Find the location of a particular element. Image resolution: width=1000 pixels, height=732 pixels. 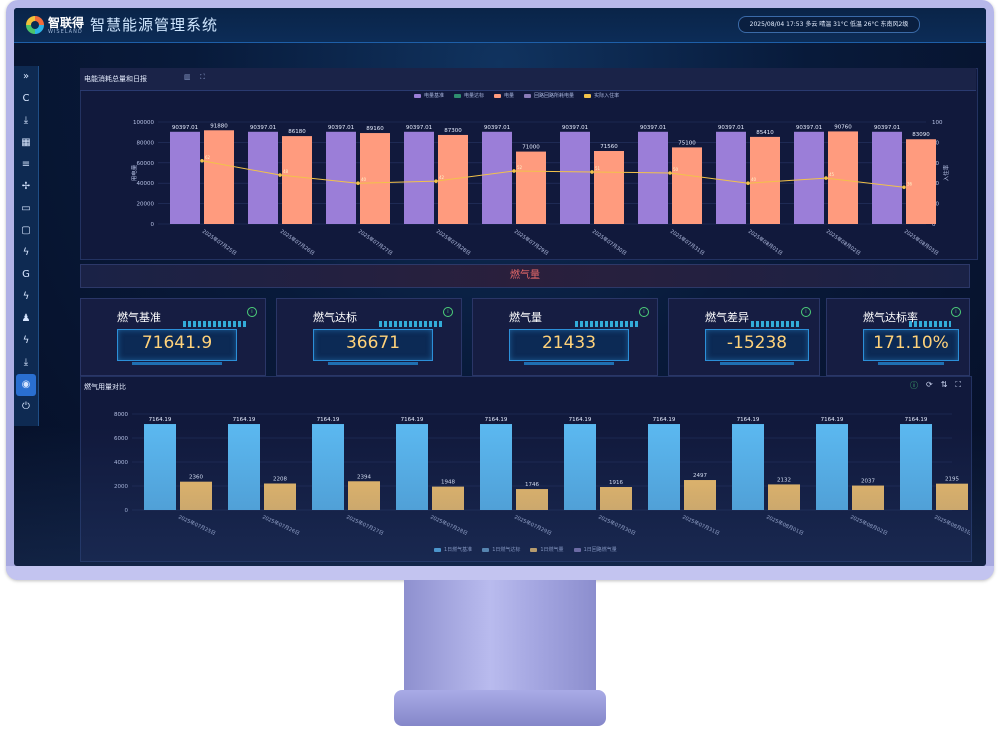

usage-bar-label: 83090 is located at coordinates (921, 135).